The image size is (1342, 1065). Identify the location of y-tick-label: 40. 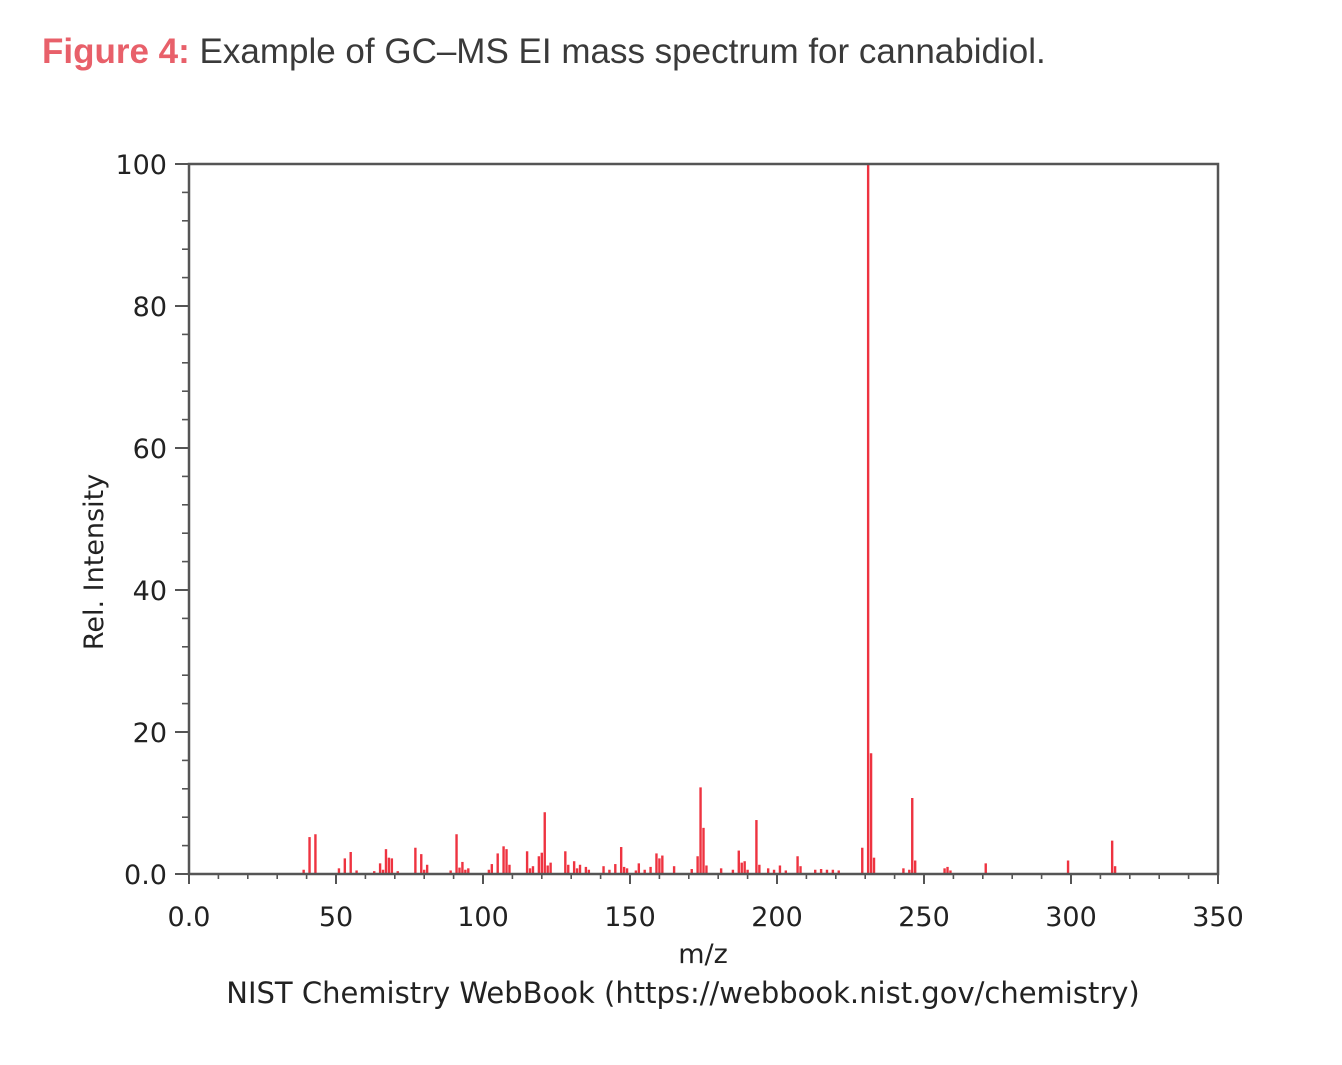
(150, 591).